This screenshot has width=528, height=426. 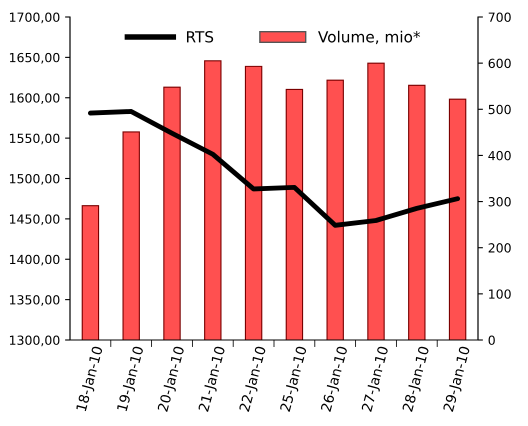 What do you see at coordinates (499, 63) in the screenshot?
I see `y2-tick-label: 600` at bounding box center [499, 63].